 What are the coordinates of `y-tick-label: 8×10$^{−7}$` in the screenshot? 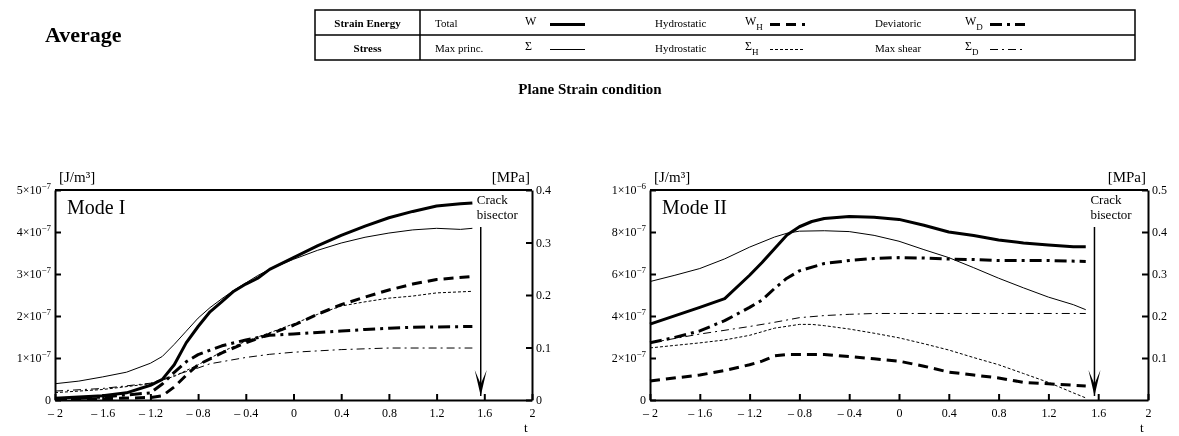 It's located at (629, 231).